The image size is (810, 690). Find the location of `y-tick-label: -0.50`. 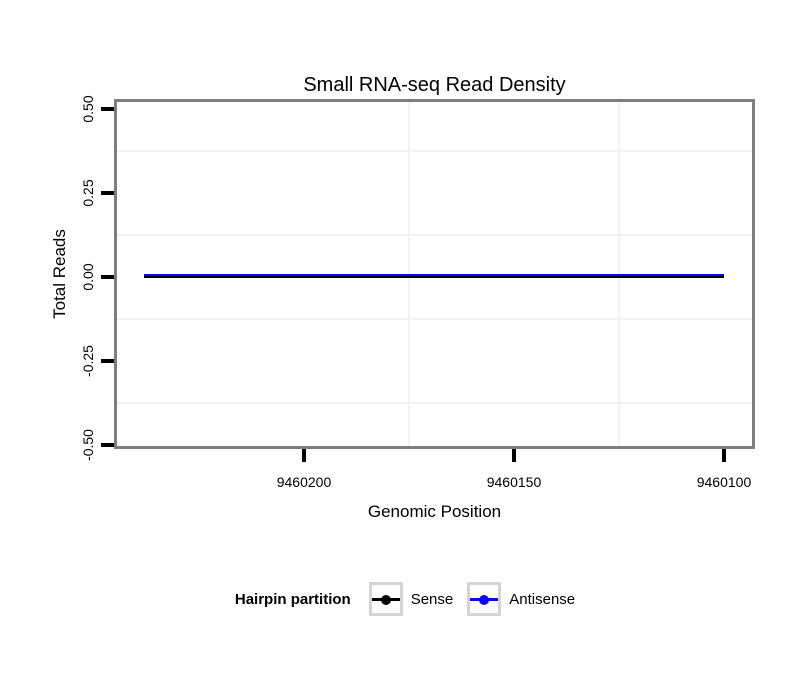

y-tick-label: -0.50 is located at coordinates (88, 445).